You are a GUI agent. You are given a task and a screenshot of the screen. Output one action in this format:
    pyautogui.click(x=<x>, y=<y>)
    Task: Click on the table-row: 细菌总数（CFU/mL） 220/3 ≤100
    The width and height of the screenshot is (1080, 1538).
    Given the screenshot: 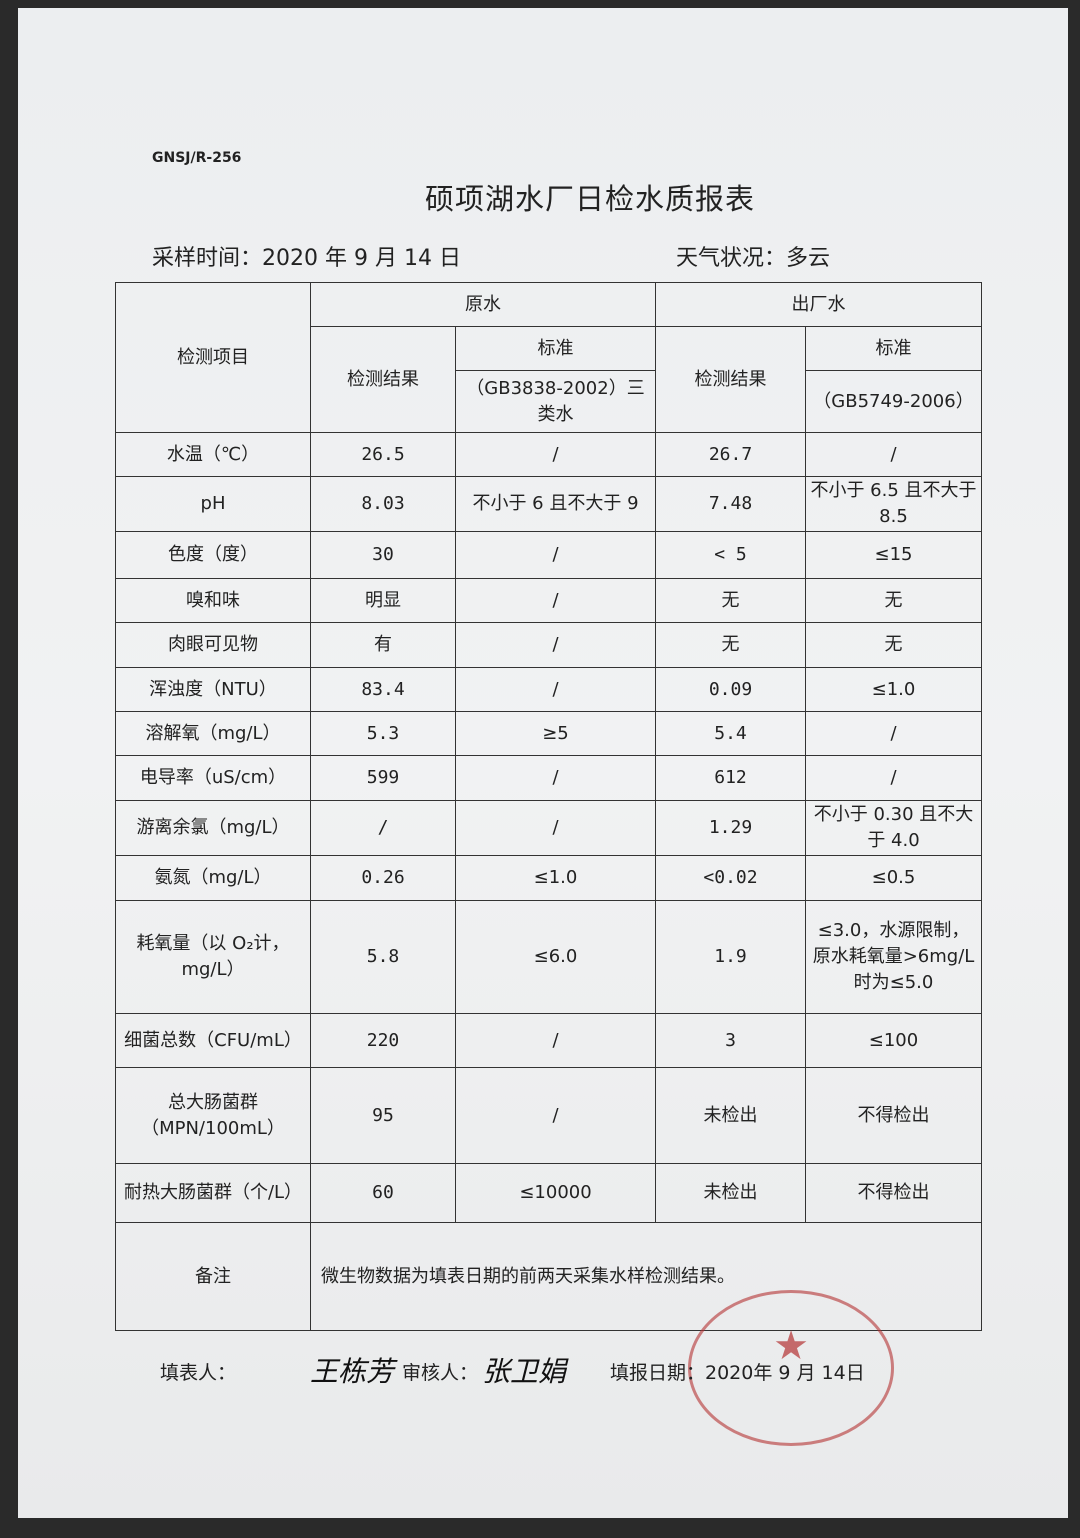 What is the action you would take?
    pyautogui.click(x=548, y=1040)
    